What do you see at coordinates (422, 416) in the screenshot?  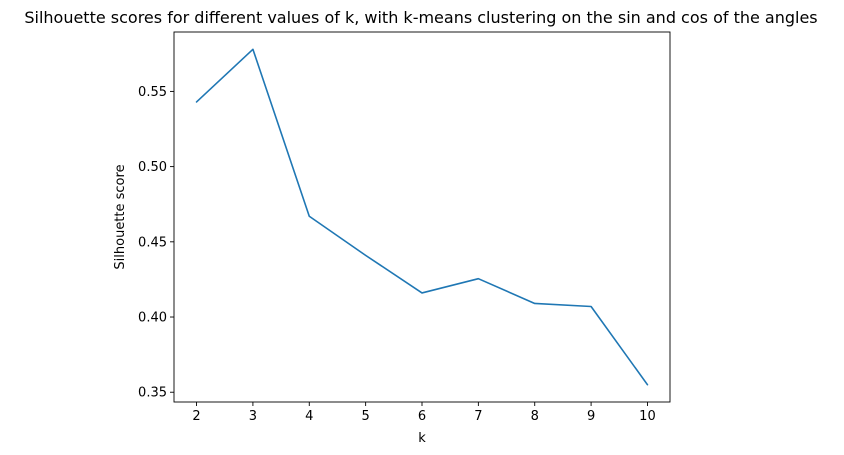 I see `x-tick-label: 6` at bounding box center [422, 416].